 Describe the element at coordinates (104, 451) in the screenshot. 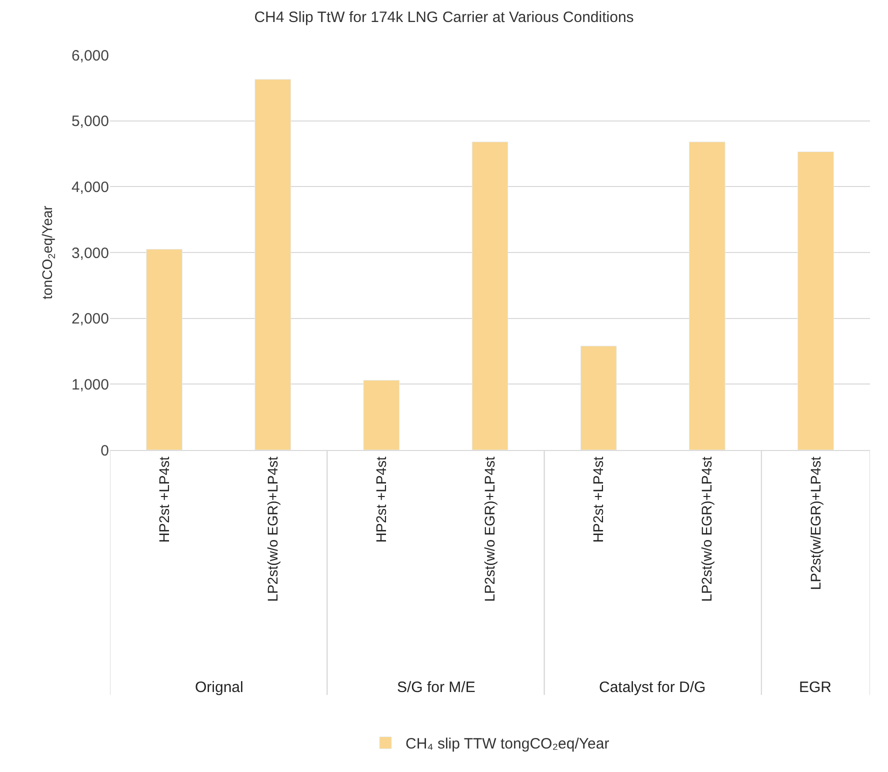

I see `y-tick-label: 0` at that location.